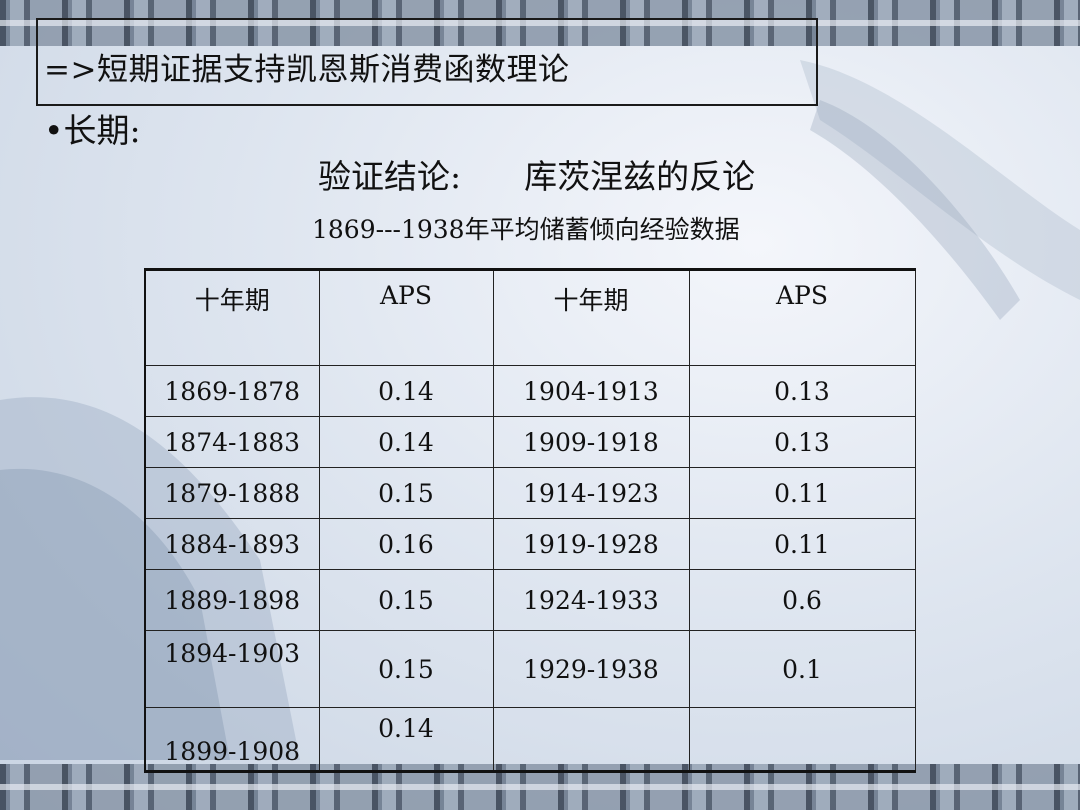 Image resolution: width=1080 pixels, height=810 pixels. I want to click on verification-conclusion: 验证结论: 库茨涅兹的反论, so click(536, 174).